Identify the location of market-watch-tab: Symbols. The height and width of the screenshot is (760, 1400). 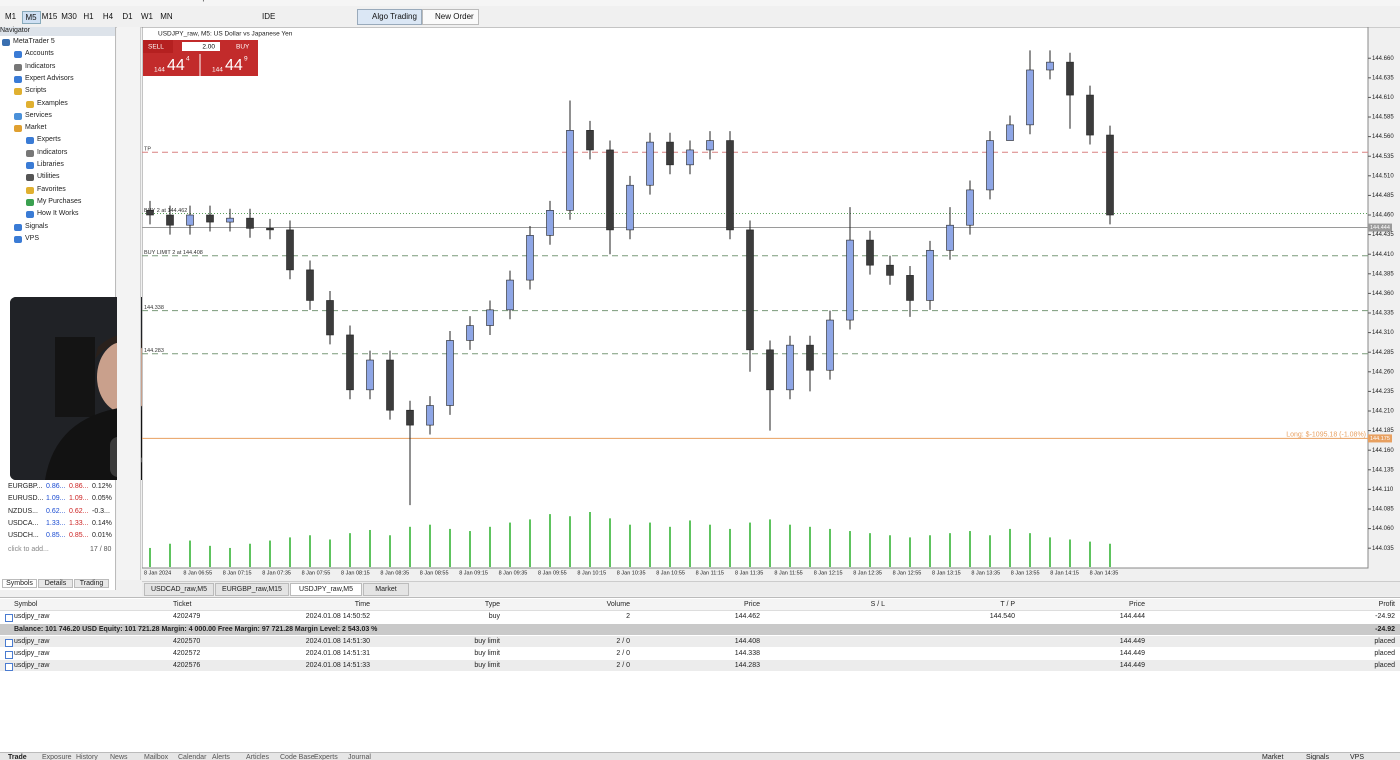
(19, 583).